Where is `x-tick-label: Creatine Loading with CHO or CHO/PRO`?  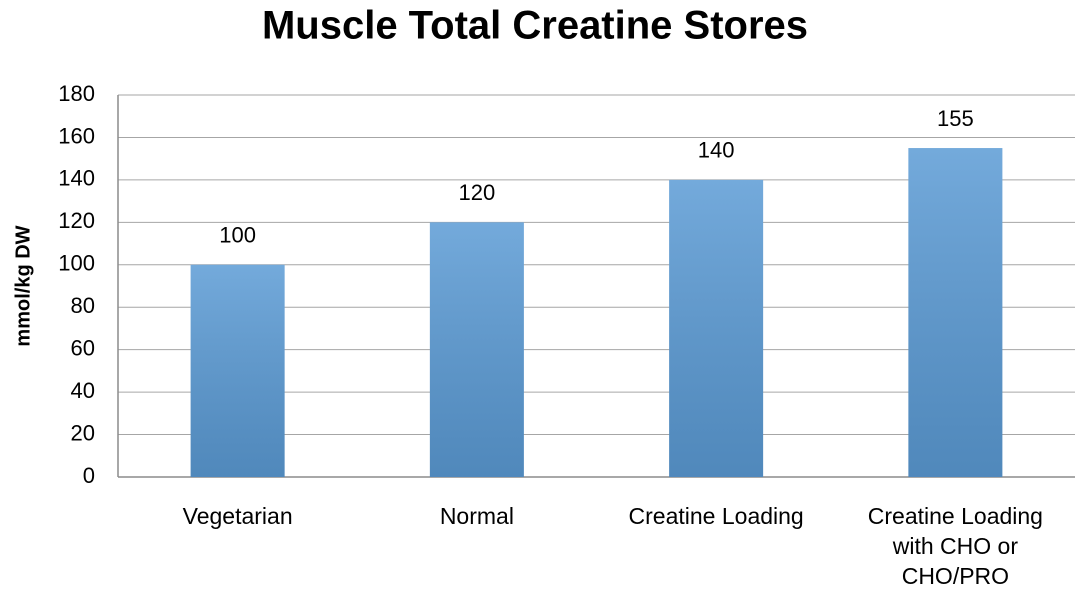
x-tick-label: Creatine Loading with CHO or CHO/PRO is located at coordinates (955, 546).